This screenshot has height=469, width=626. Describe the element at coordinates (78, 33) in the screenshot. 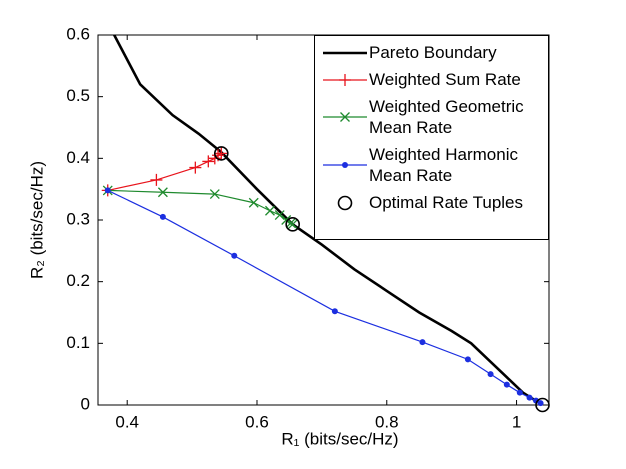

I see `y-tick-label: 0.6` at that location.